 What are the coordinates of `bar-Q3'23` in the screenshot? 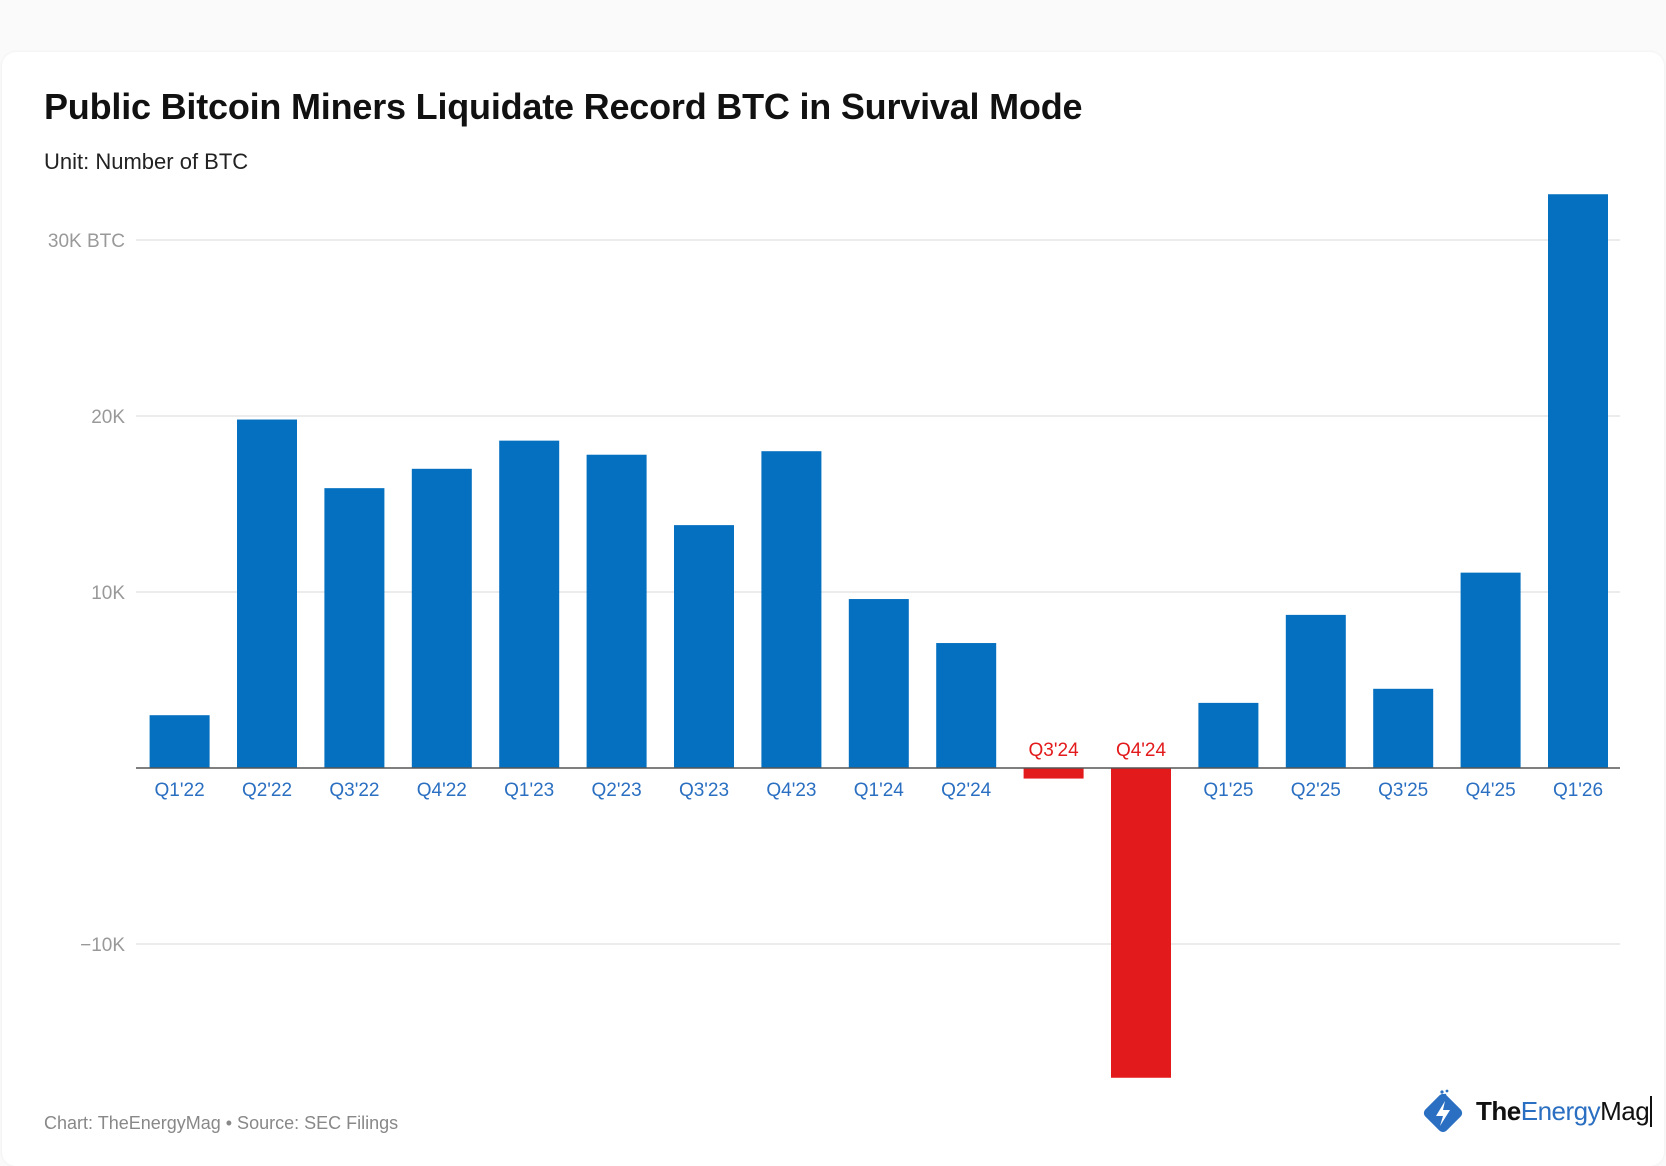 It's located at (704, 646).